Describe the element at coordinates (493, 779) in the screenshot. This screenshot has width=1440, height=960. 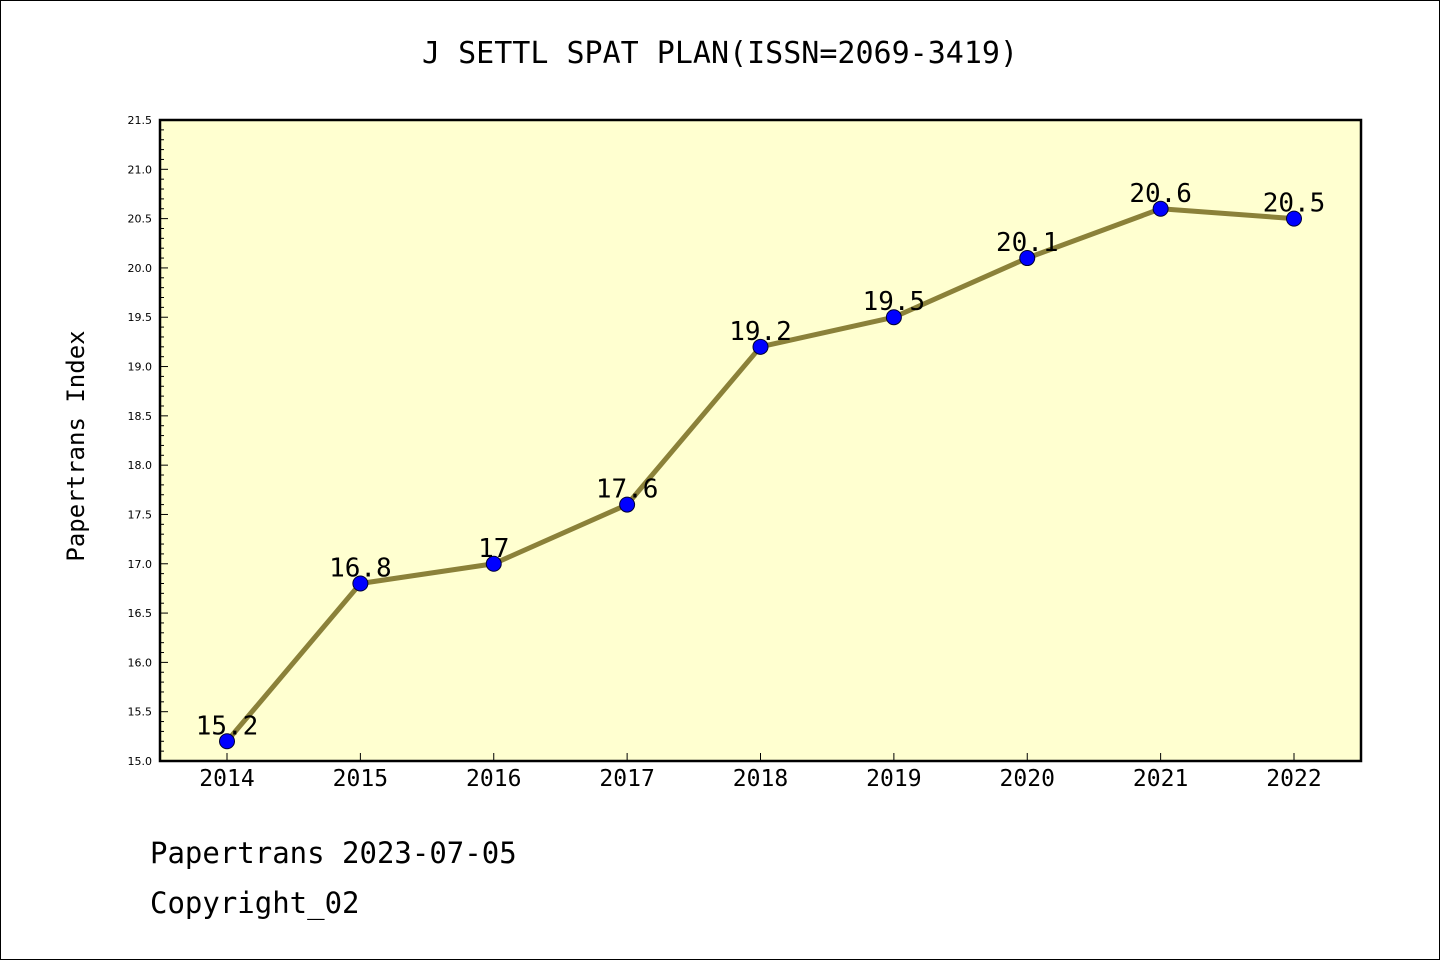
I see `x-tick-label: 2016` at that location.